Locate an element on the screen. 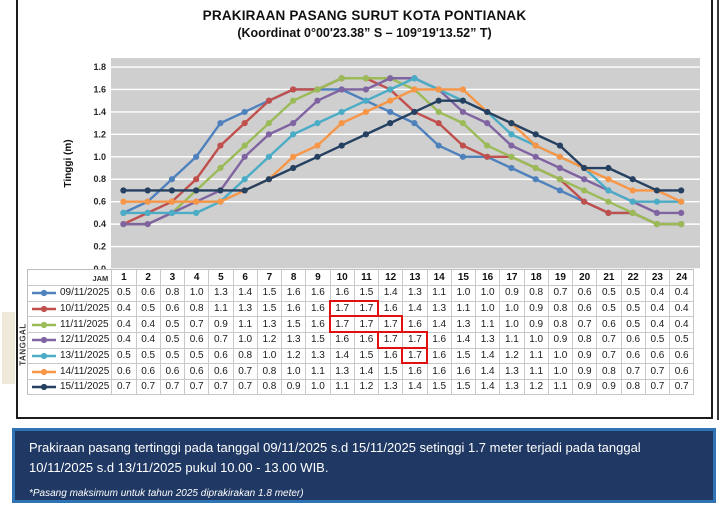 This screenshot has width=720, height=505. date-legend-cell: 10/11/2025 is located at coordinates (70, 309).